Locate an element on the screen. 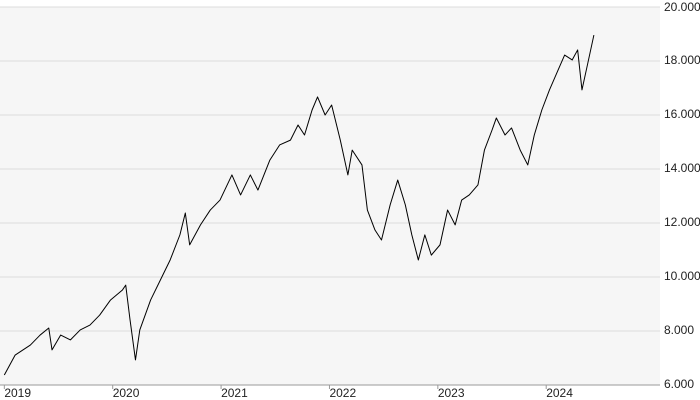 Image resolution: width=700 pixels, height=400 pixels. y-tick-label: 8.000 is located at coordinates (679, 330).